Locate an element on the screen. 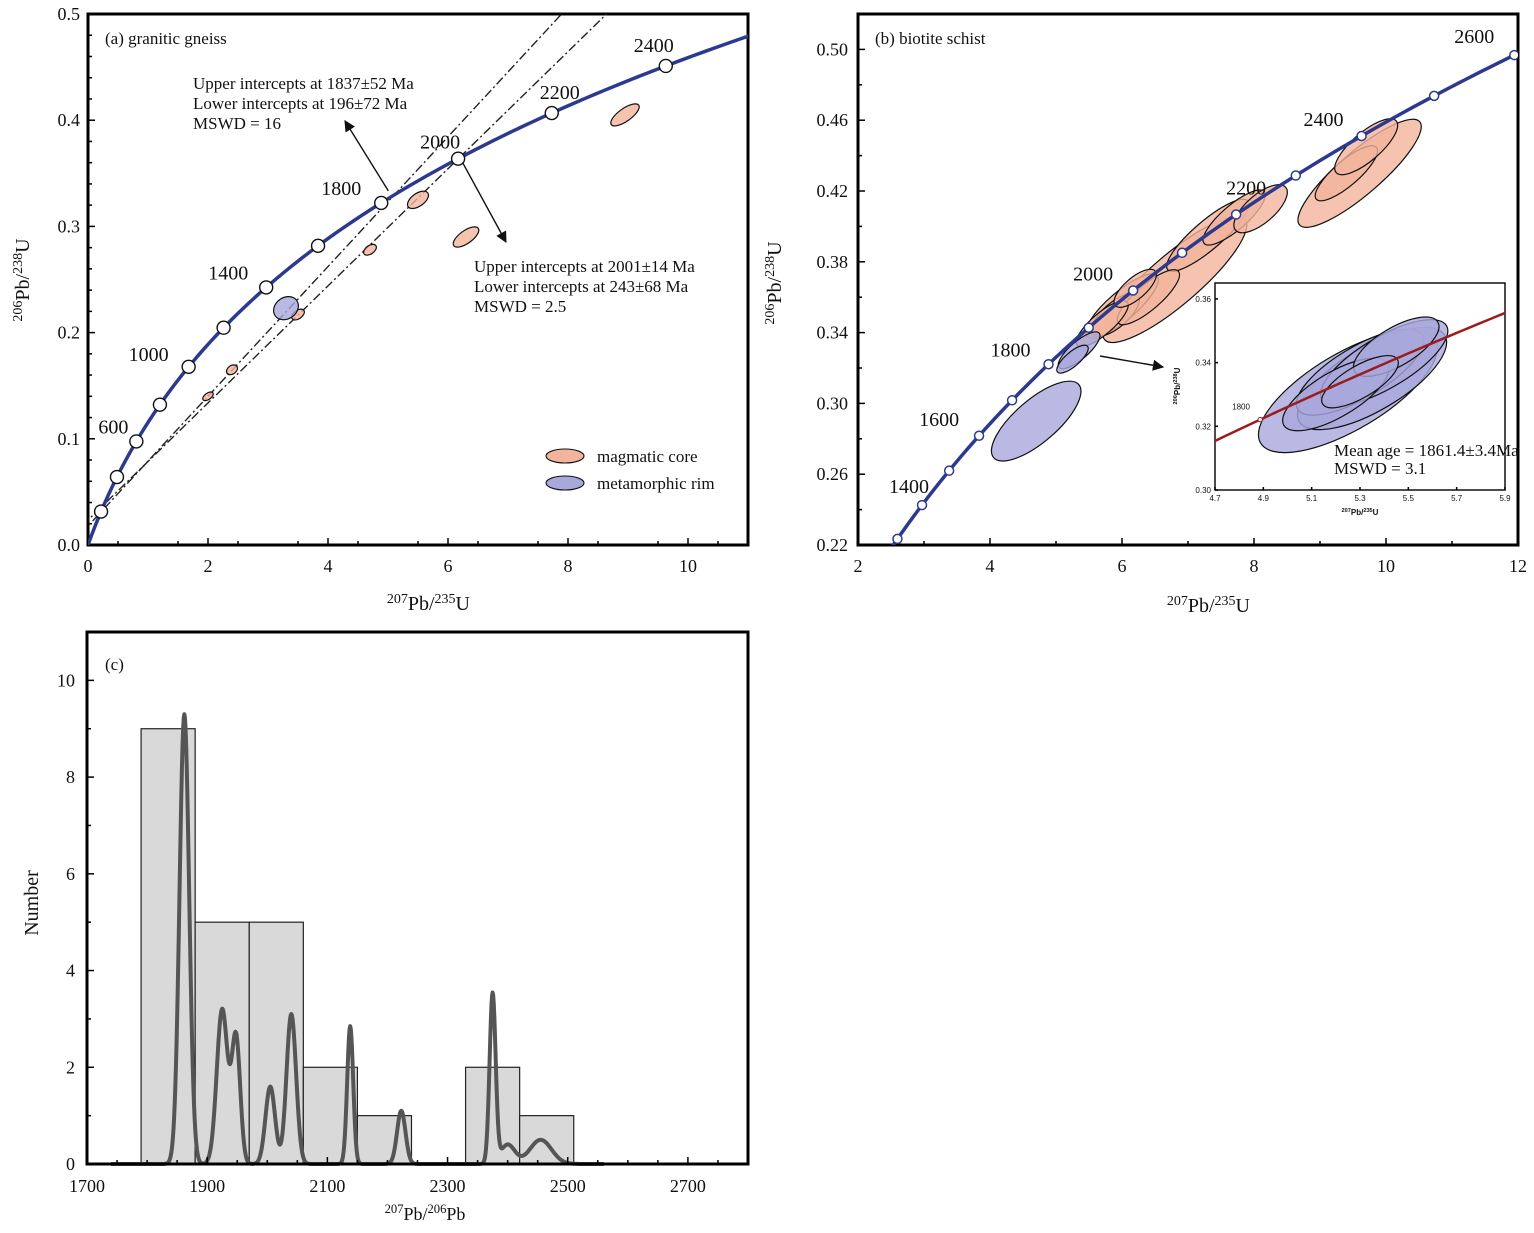 The width and height of the screenshot is (1534, 1233). panel-b-inset-mean-age: Mean age = 1861.4±3.4Ma is located at coordinates (1426, 450).